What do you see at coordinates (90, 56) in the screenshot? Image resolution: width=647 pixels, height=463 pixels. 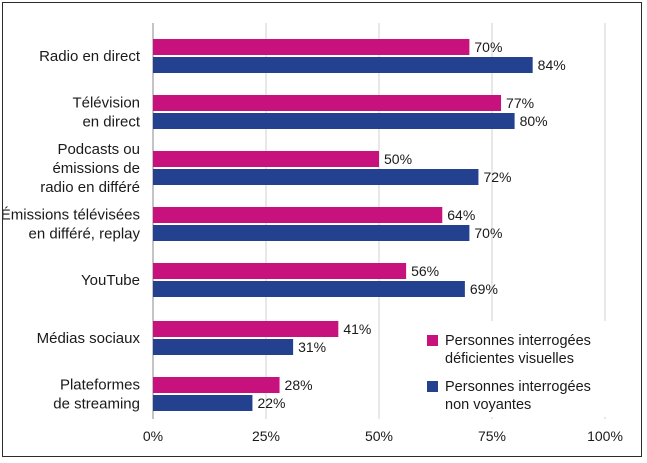 I see `category-label-1-line-1: Radio en direct` at bounding box center [90, 56].